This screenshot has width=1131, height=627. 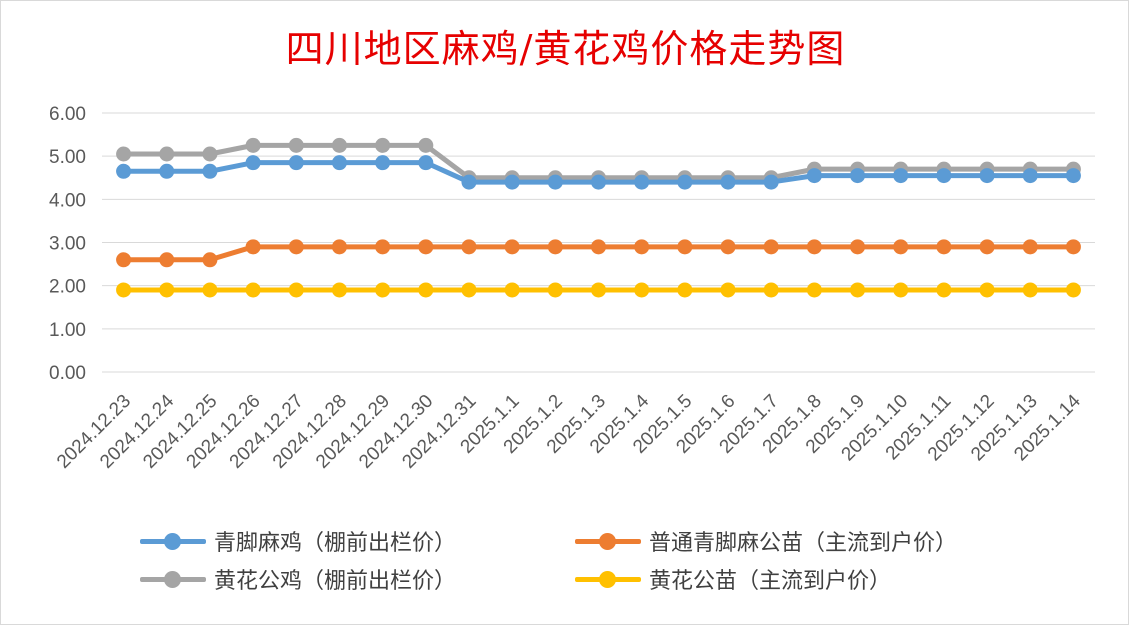 I want to click on y-tick-label: 4.00, so click(x=67, y=200).